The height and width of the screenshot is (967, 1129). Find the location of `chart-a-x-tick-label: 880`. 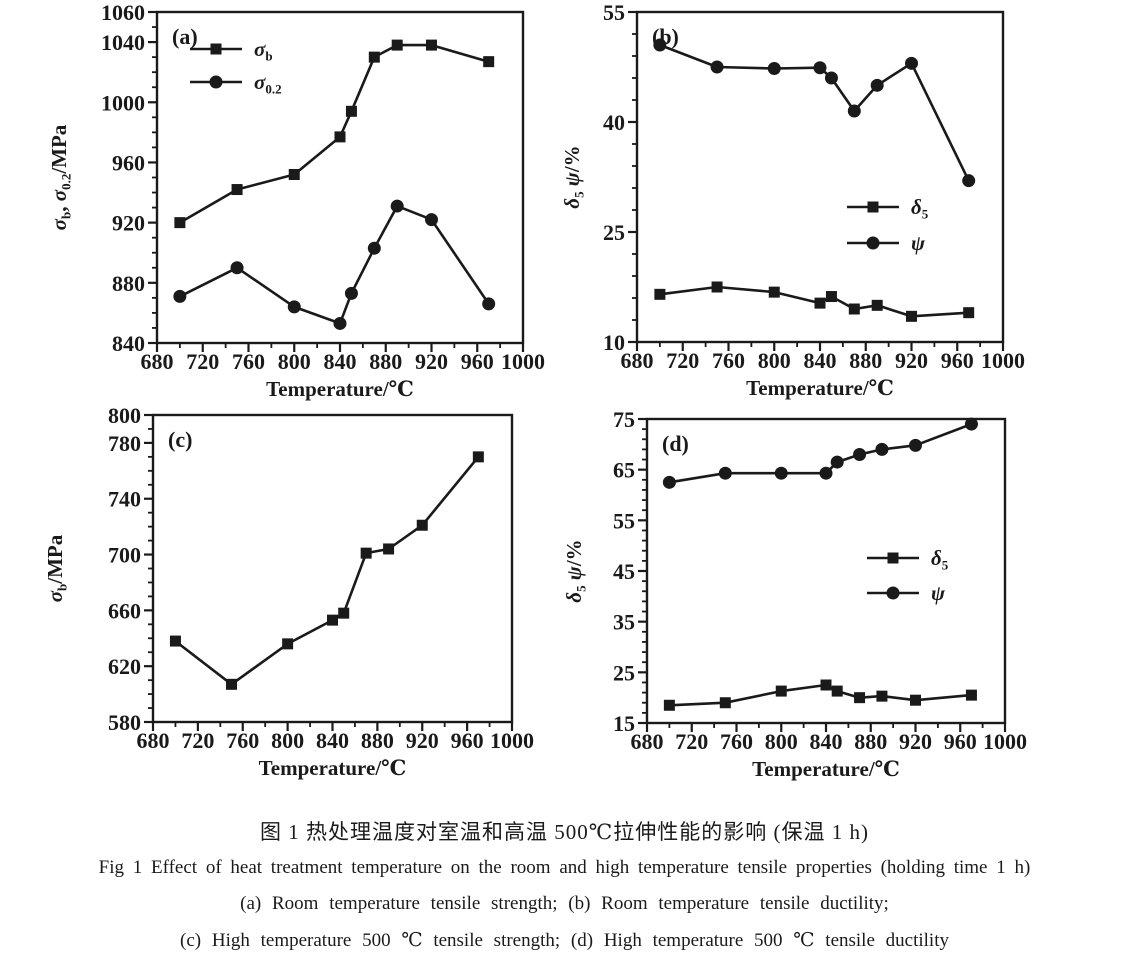

chart-a-x-tick-label: 880 is located at coordinates (385, 361).